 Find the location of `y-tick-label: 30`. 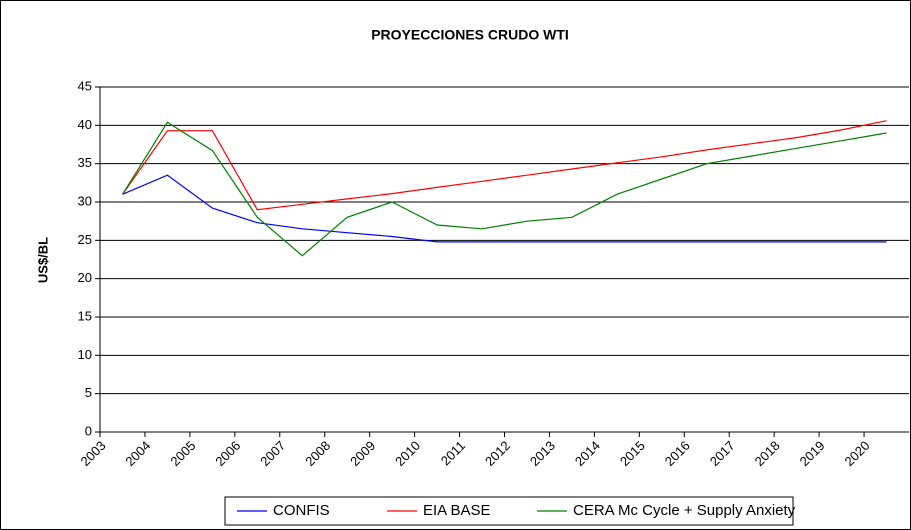

y-tick-label: 30 is located at coordinates (85, 200).